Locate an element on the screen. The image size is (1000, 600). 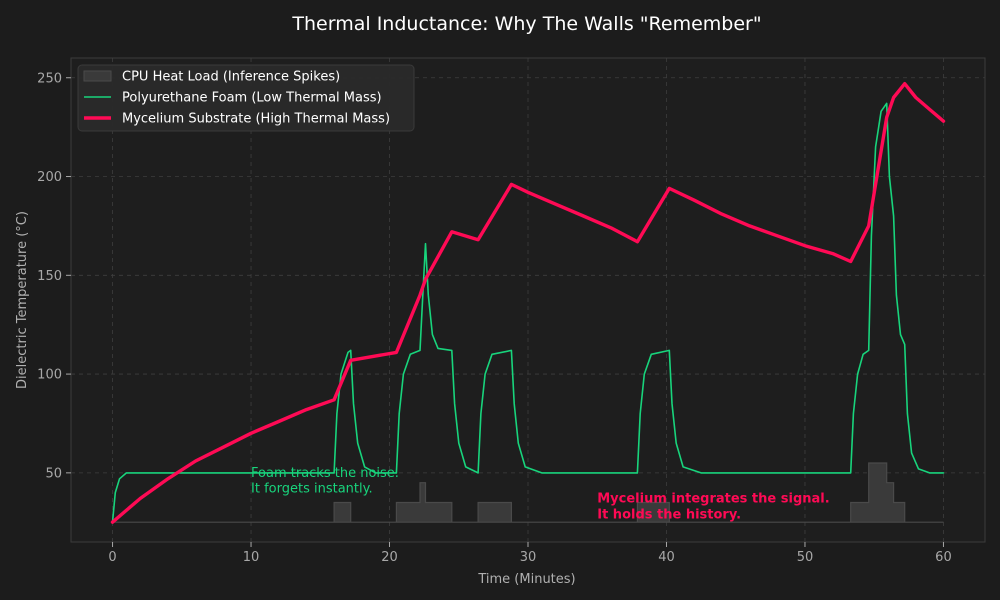
y-tick-label: 100 is located at coordinates (49, 375).